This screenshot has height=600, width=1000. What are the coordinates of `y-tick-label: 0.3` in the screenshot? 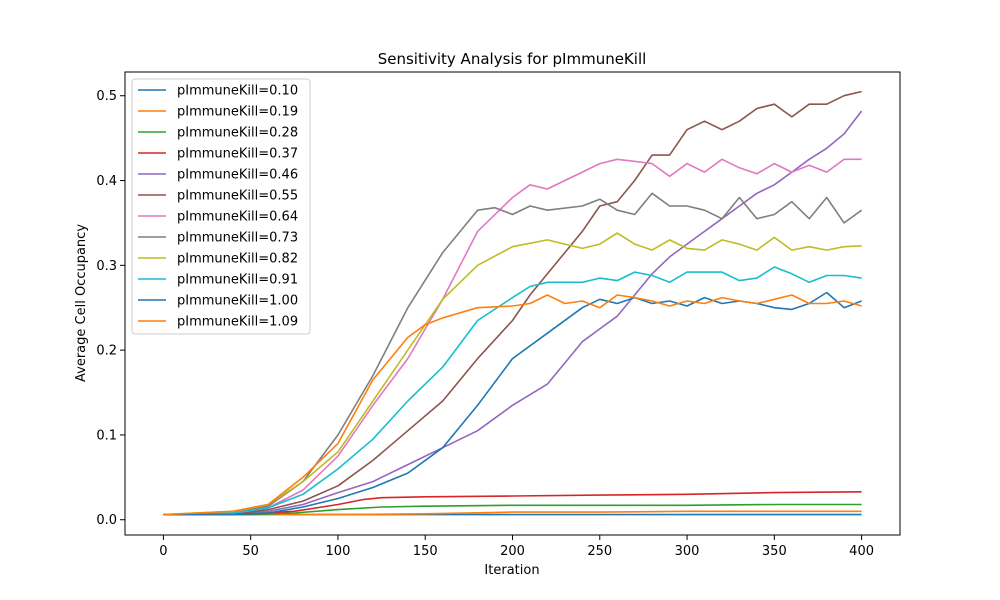 It's located at (106, 266).